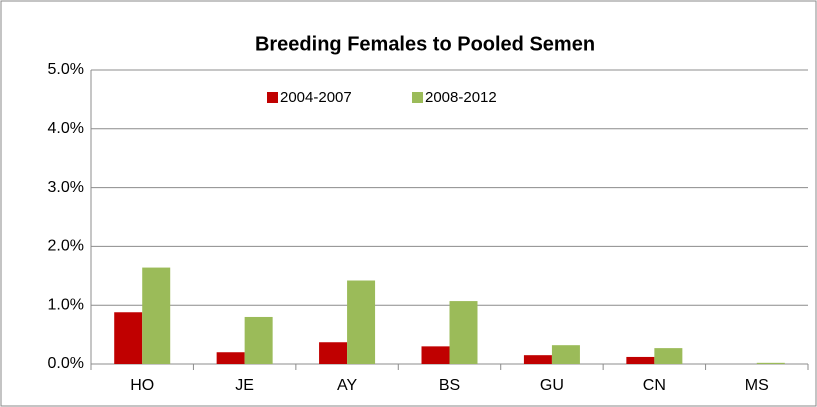  Describe the element at coordinates (244, 385) in the screenshot. I see `x-tick-label: JE` at that location.